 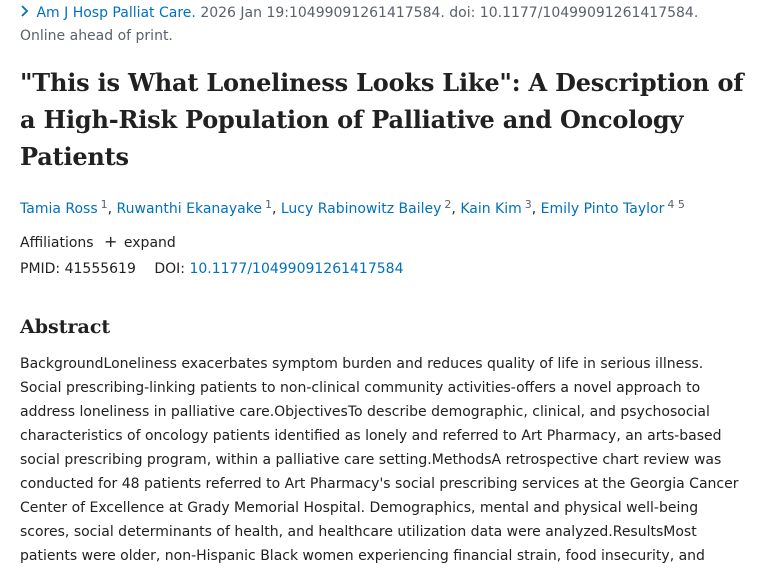 I want to click on doi-link: 10.1177/10499091261417584, so click(x=296, y=269).